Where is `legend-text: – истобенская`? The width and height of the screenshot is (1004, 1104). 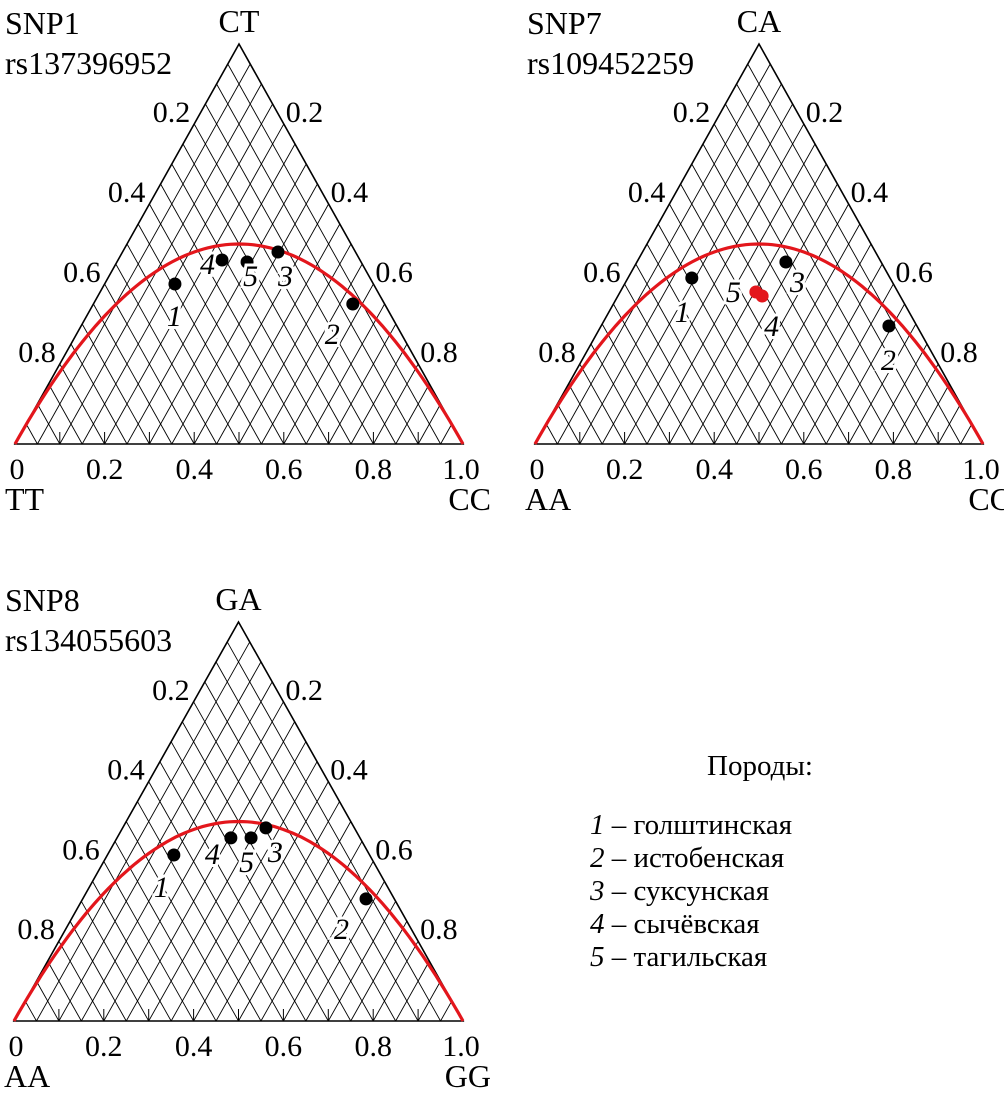 legend-text: – истобенская is located at coordinates (698, 858).